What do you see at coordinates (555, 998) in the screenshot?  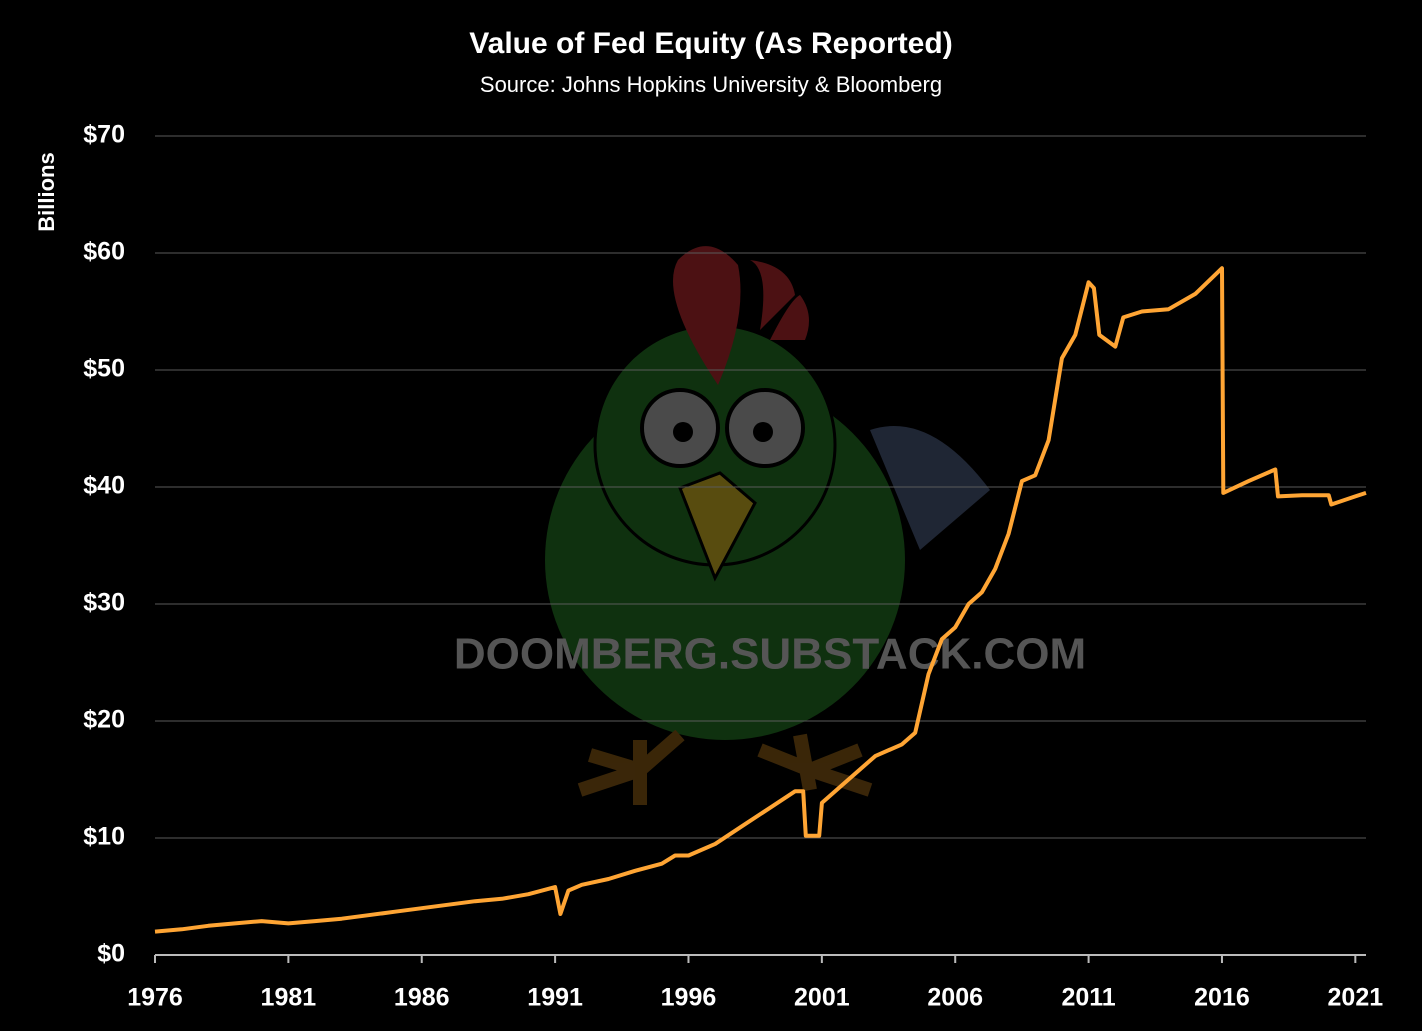 I see `x-tick-label: 1991` at bounding box center [555, 998].